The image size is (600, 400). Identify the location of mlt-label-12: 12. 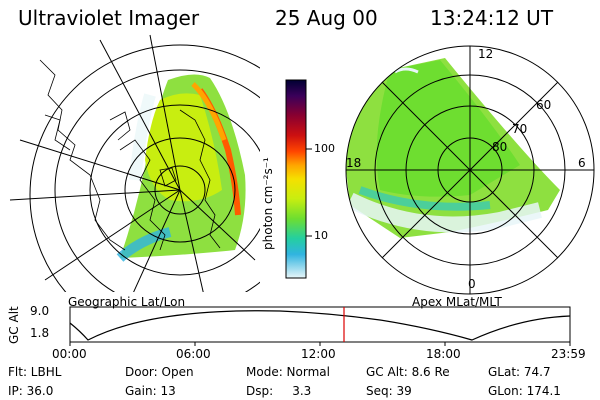
(486, 54).